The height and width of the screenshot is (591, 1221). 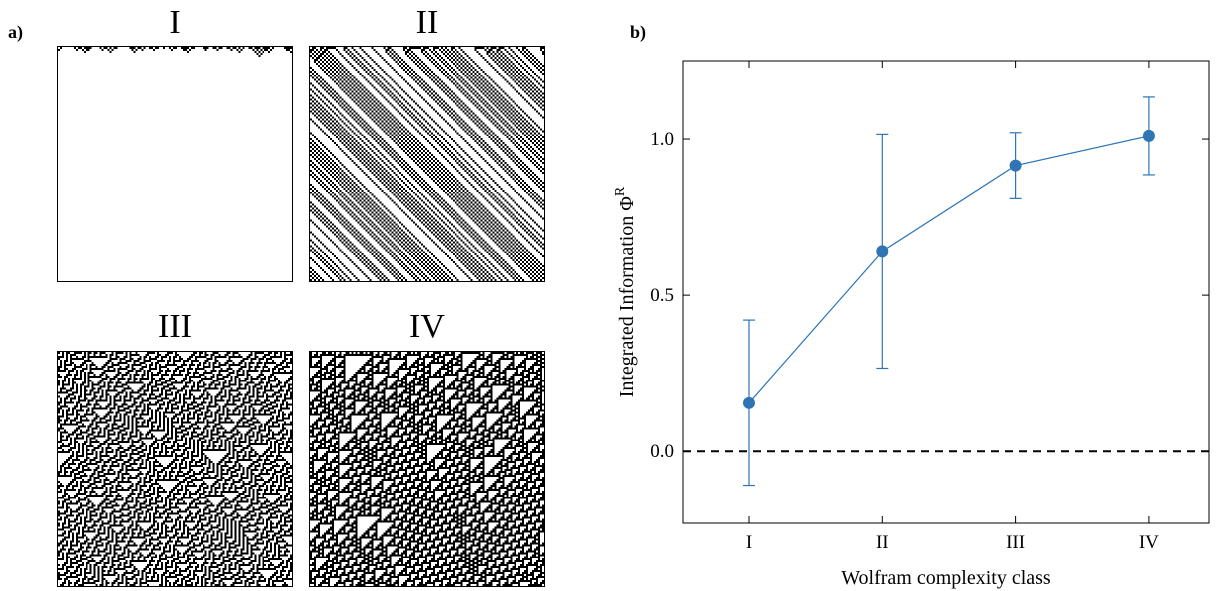 I want to click on series-line, so click(x=949, y=269).